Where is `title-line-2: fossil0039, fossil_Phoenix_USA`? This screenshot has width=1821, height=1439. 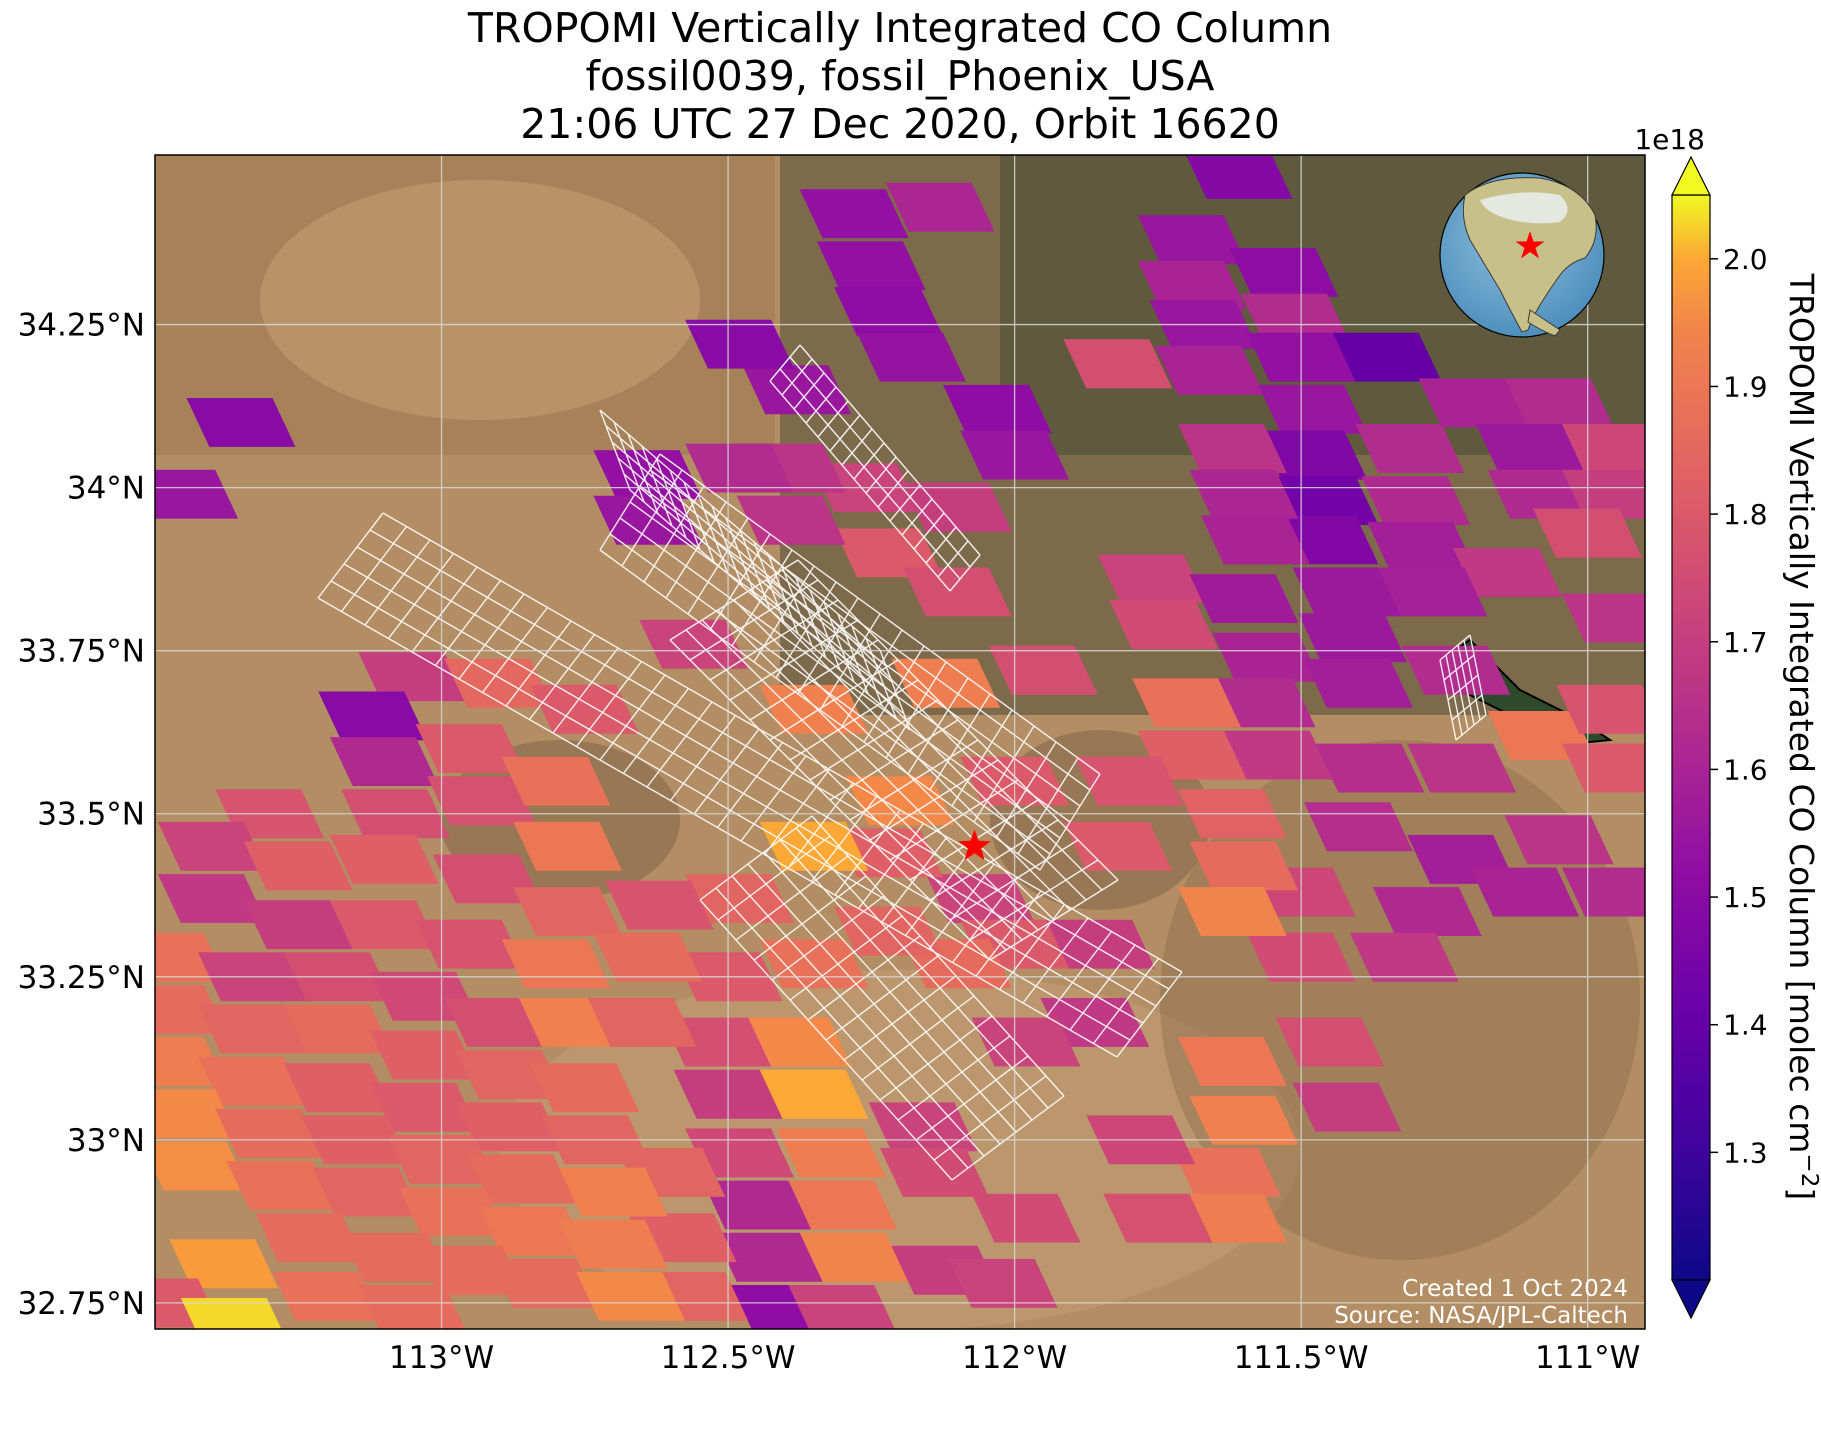 title-line-2: fossil0039, fossil_Phoenix_USA is located at coordinates (900, 76).